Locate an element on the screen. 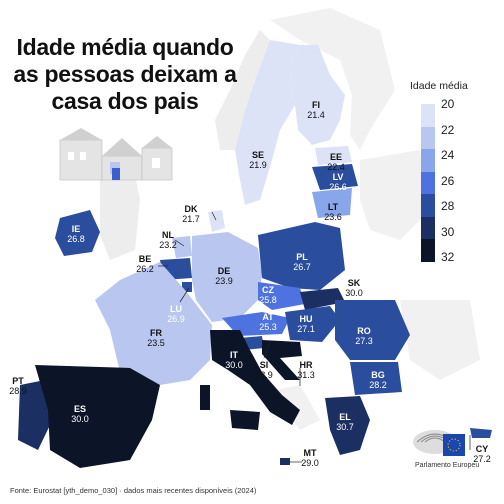 Image resolution: width=504 pixels, height=504 pixels. ep-logo-icon is located at coordinates (439, 443).